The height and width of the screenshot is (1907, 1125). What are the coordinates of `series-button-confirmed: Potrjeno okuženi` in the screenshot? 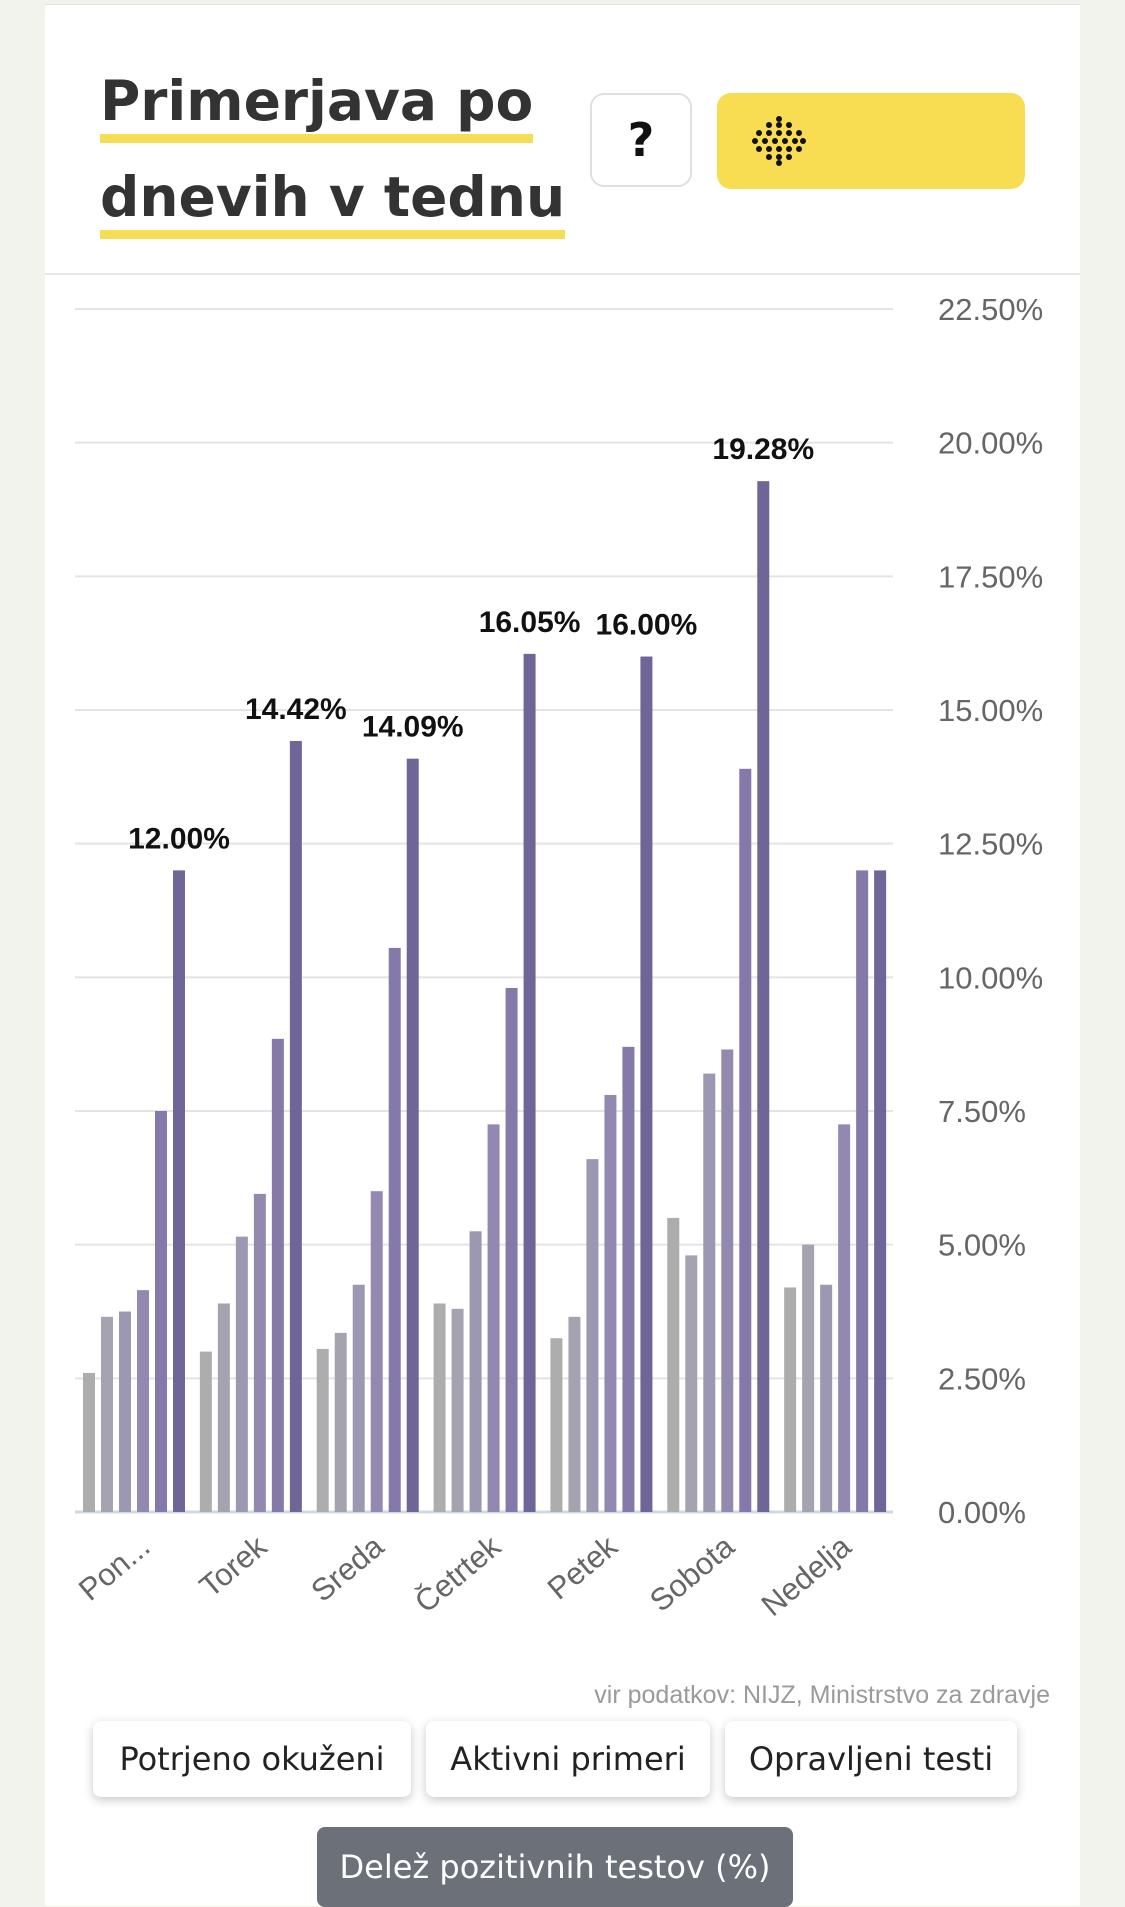 It's located at (252, 1759).